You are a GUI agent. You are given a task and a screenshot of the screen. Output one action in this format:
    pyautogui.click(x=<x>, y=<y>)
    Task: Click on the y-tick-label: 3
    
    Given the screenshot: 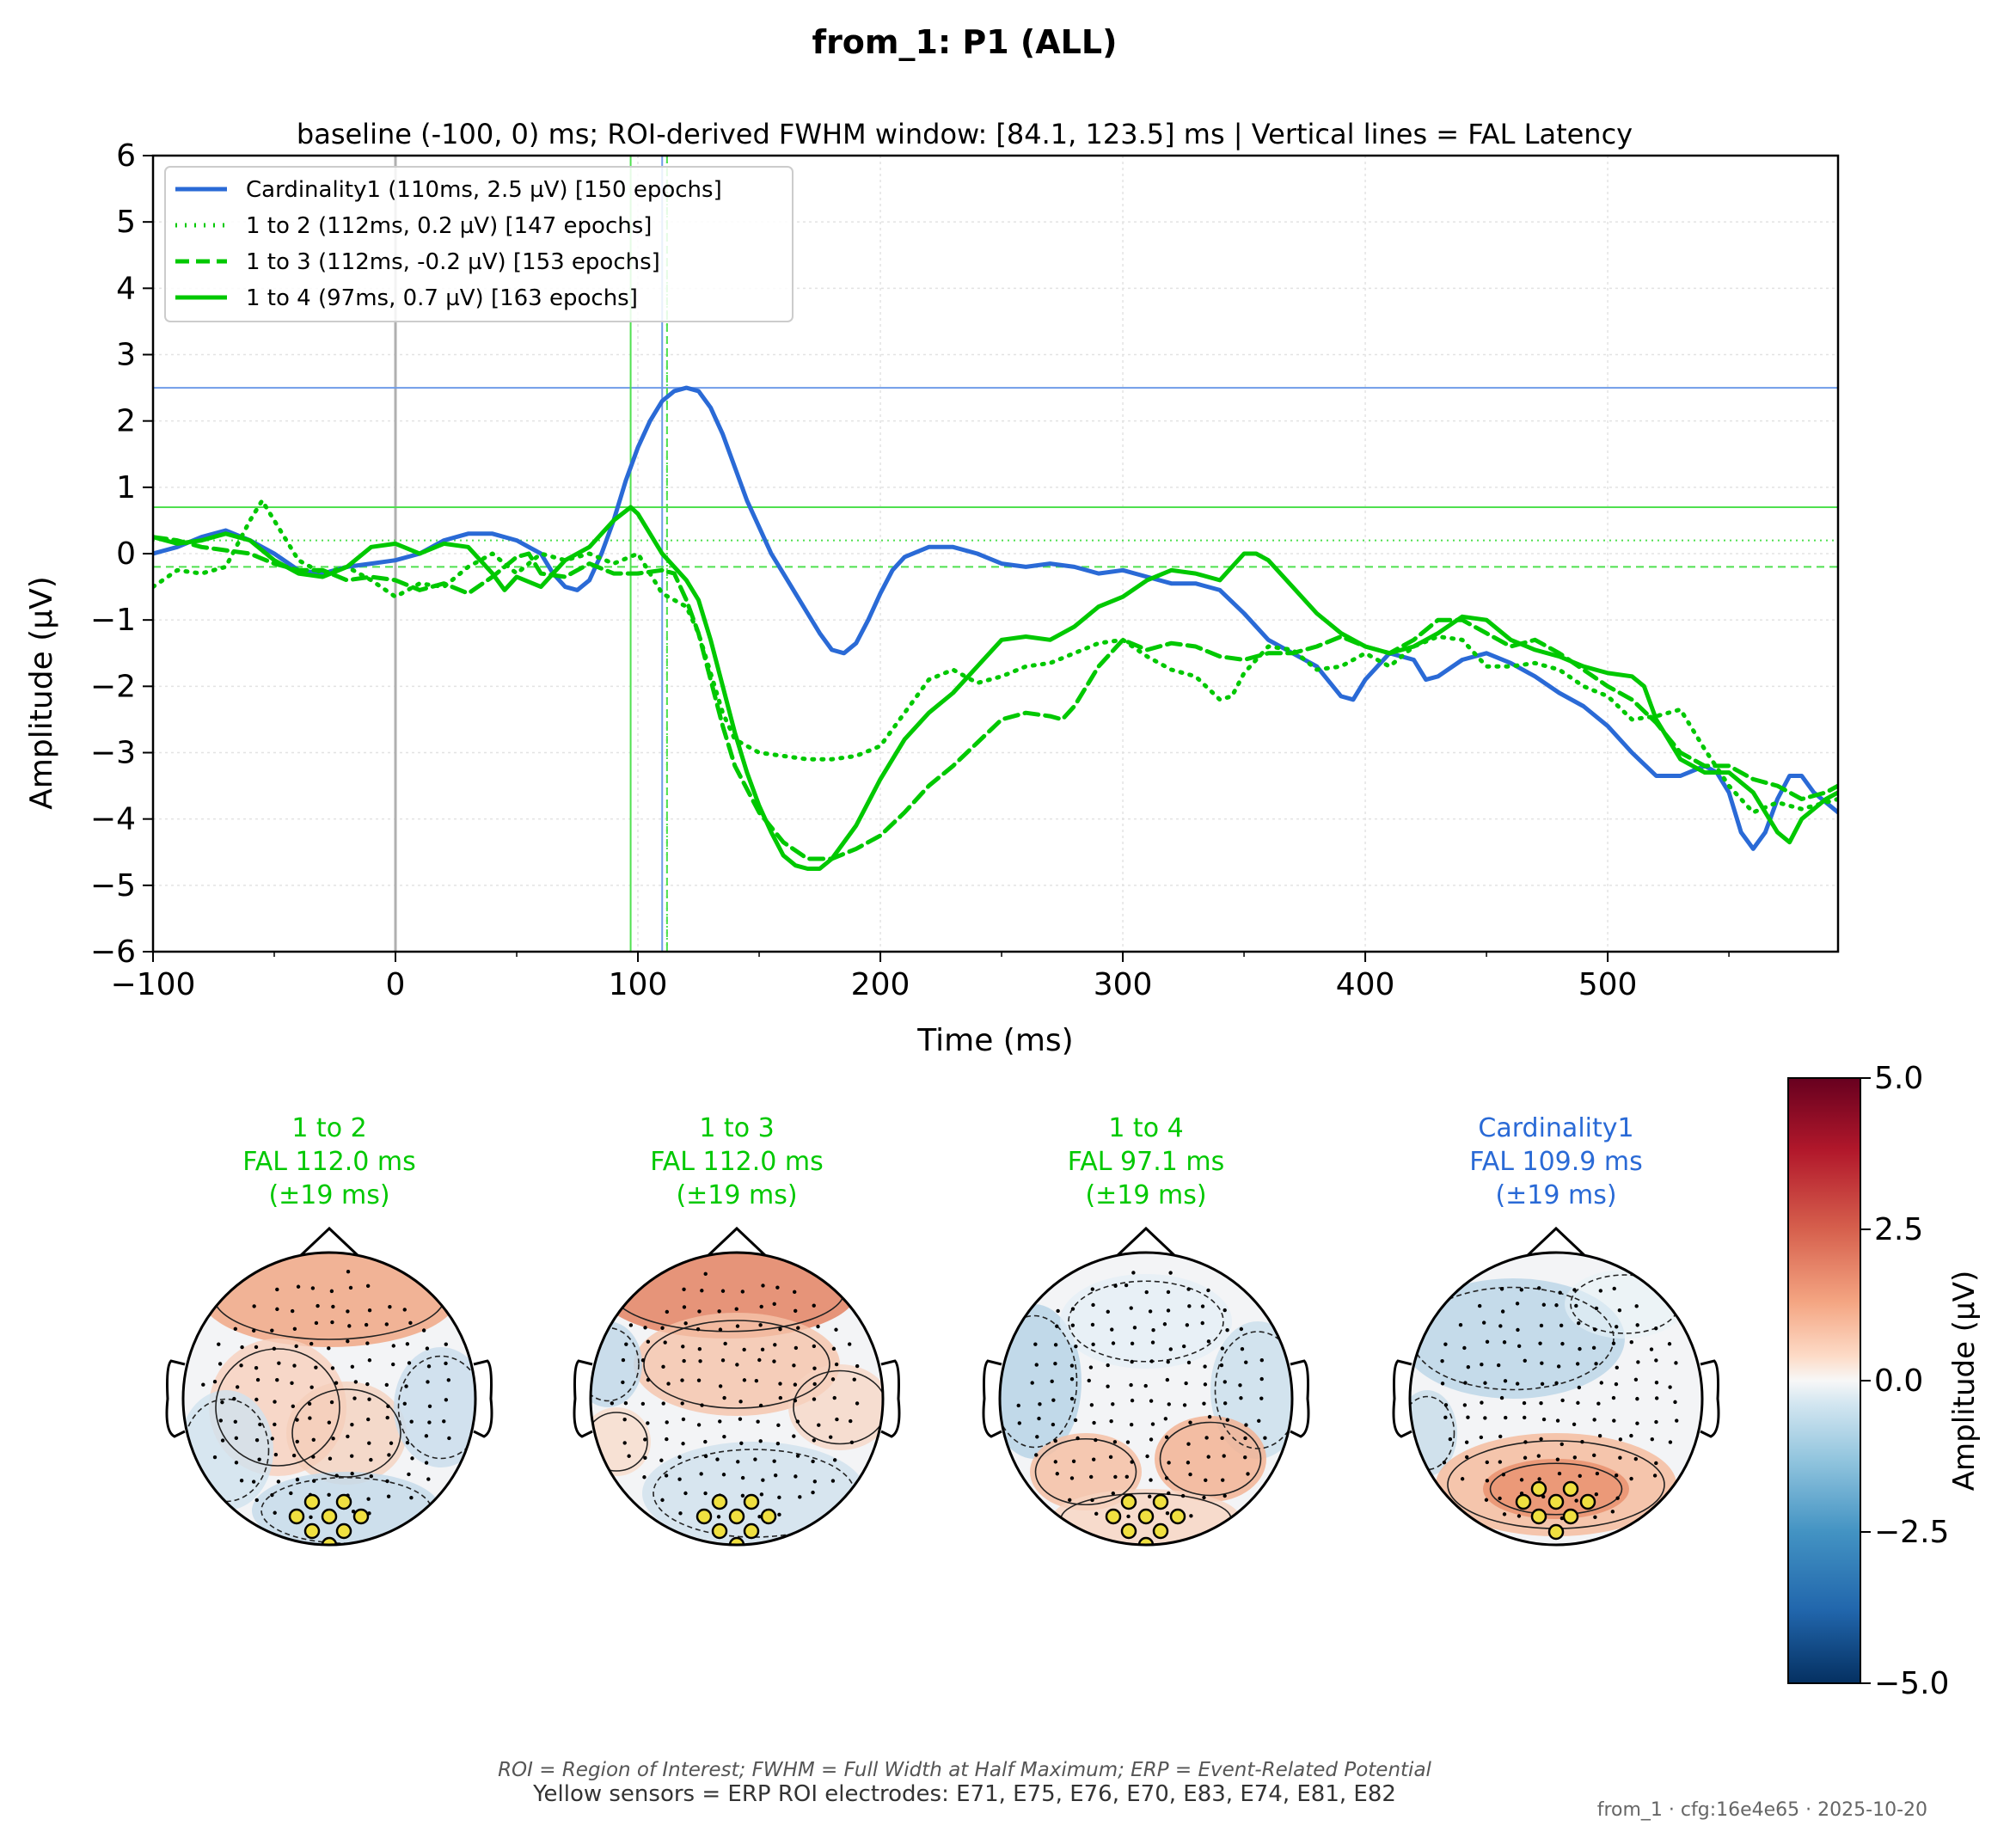 What is the action you would take?
    pyautogui.click(x=126, y=356)
    